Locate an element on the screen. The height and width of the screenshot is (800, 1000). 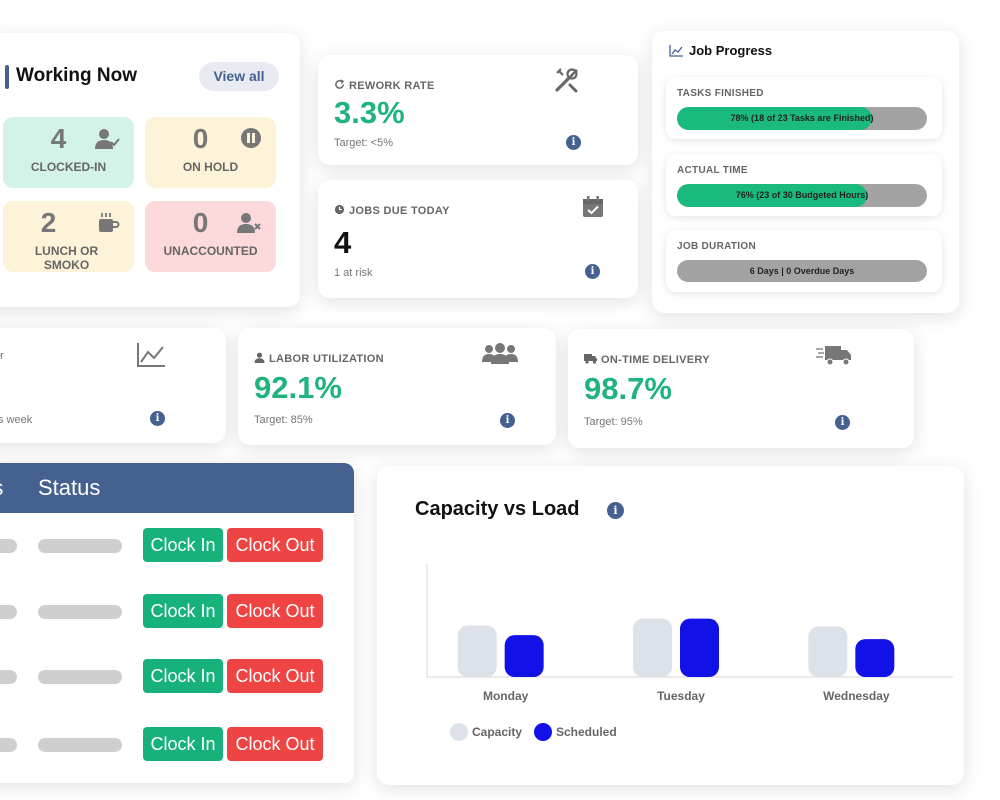
clock-icon is located at coordinates (339, 211).